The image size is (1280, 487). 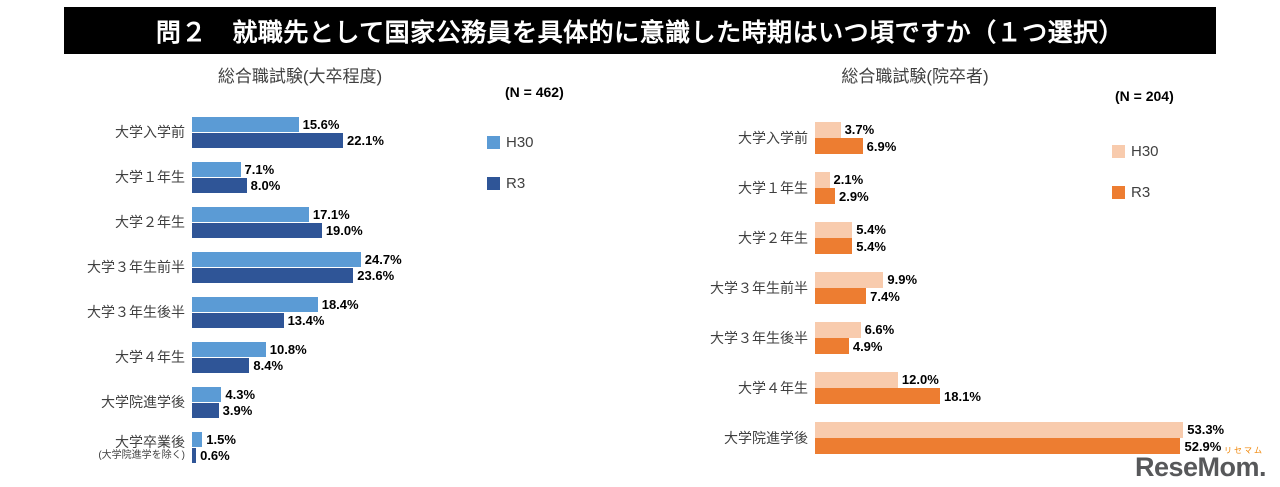 I want to click on bar-row: 0.6%, so click(x=214, y=455).